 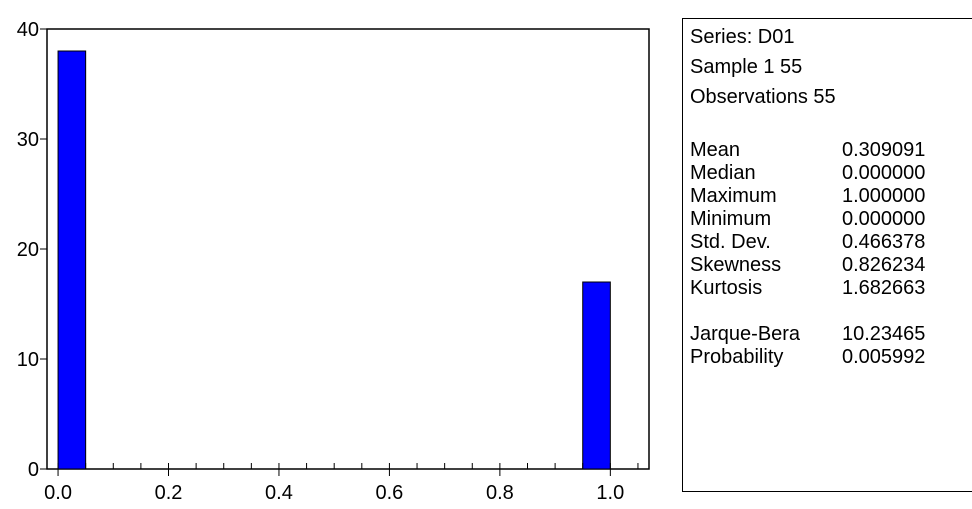 What do you see at coordinates (742, 37) in the screenshot?
I see `series-name: Series: D01` at bounding box center [742, 37].